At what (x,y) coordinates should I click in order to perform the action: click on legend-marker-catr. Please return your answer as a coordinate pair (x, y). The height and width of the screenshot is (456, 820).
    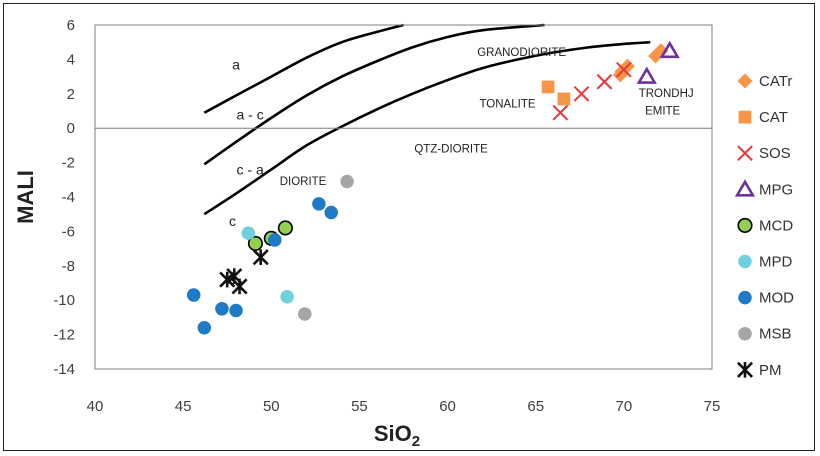
    Looking at the image, I should click on (745, 81).